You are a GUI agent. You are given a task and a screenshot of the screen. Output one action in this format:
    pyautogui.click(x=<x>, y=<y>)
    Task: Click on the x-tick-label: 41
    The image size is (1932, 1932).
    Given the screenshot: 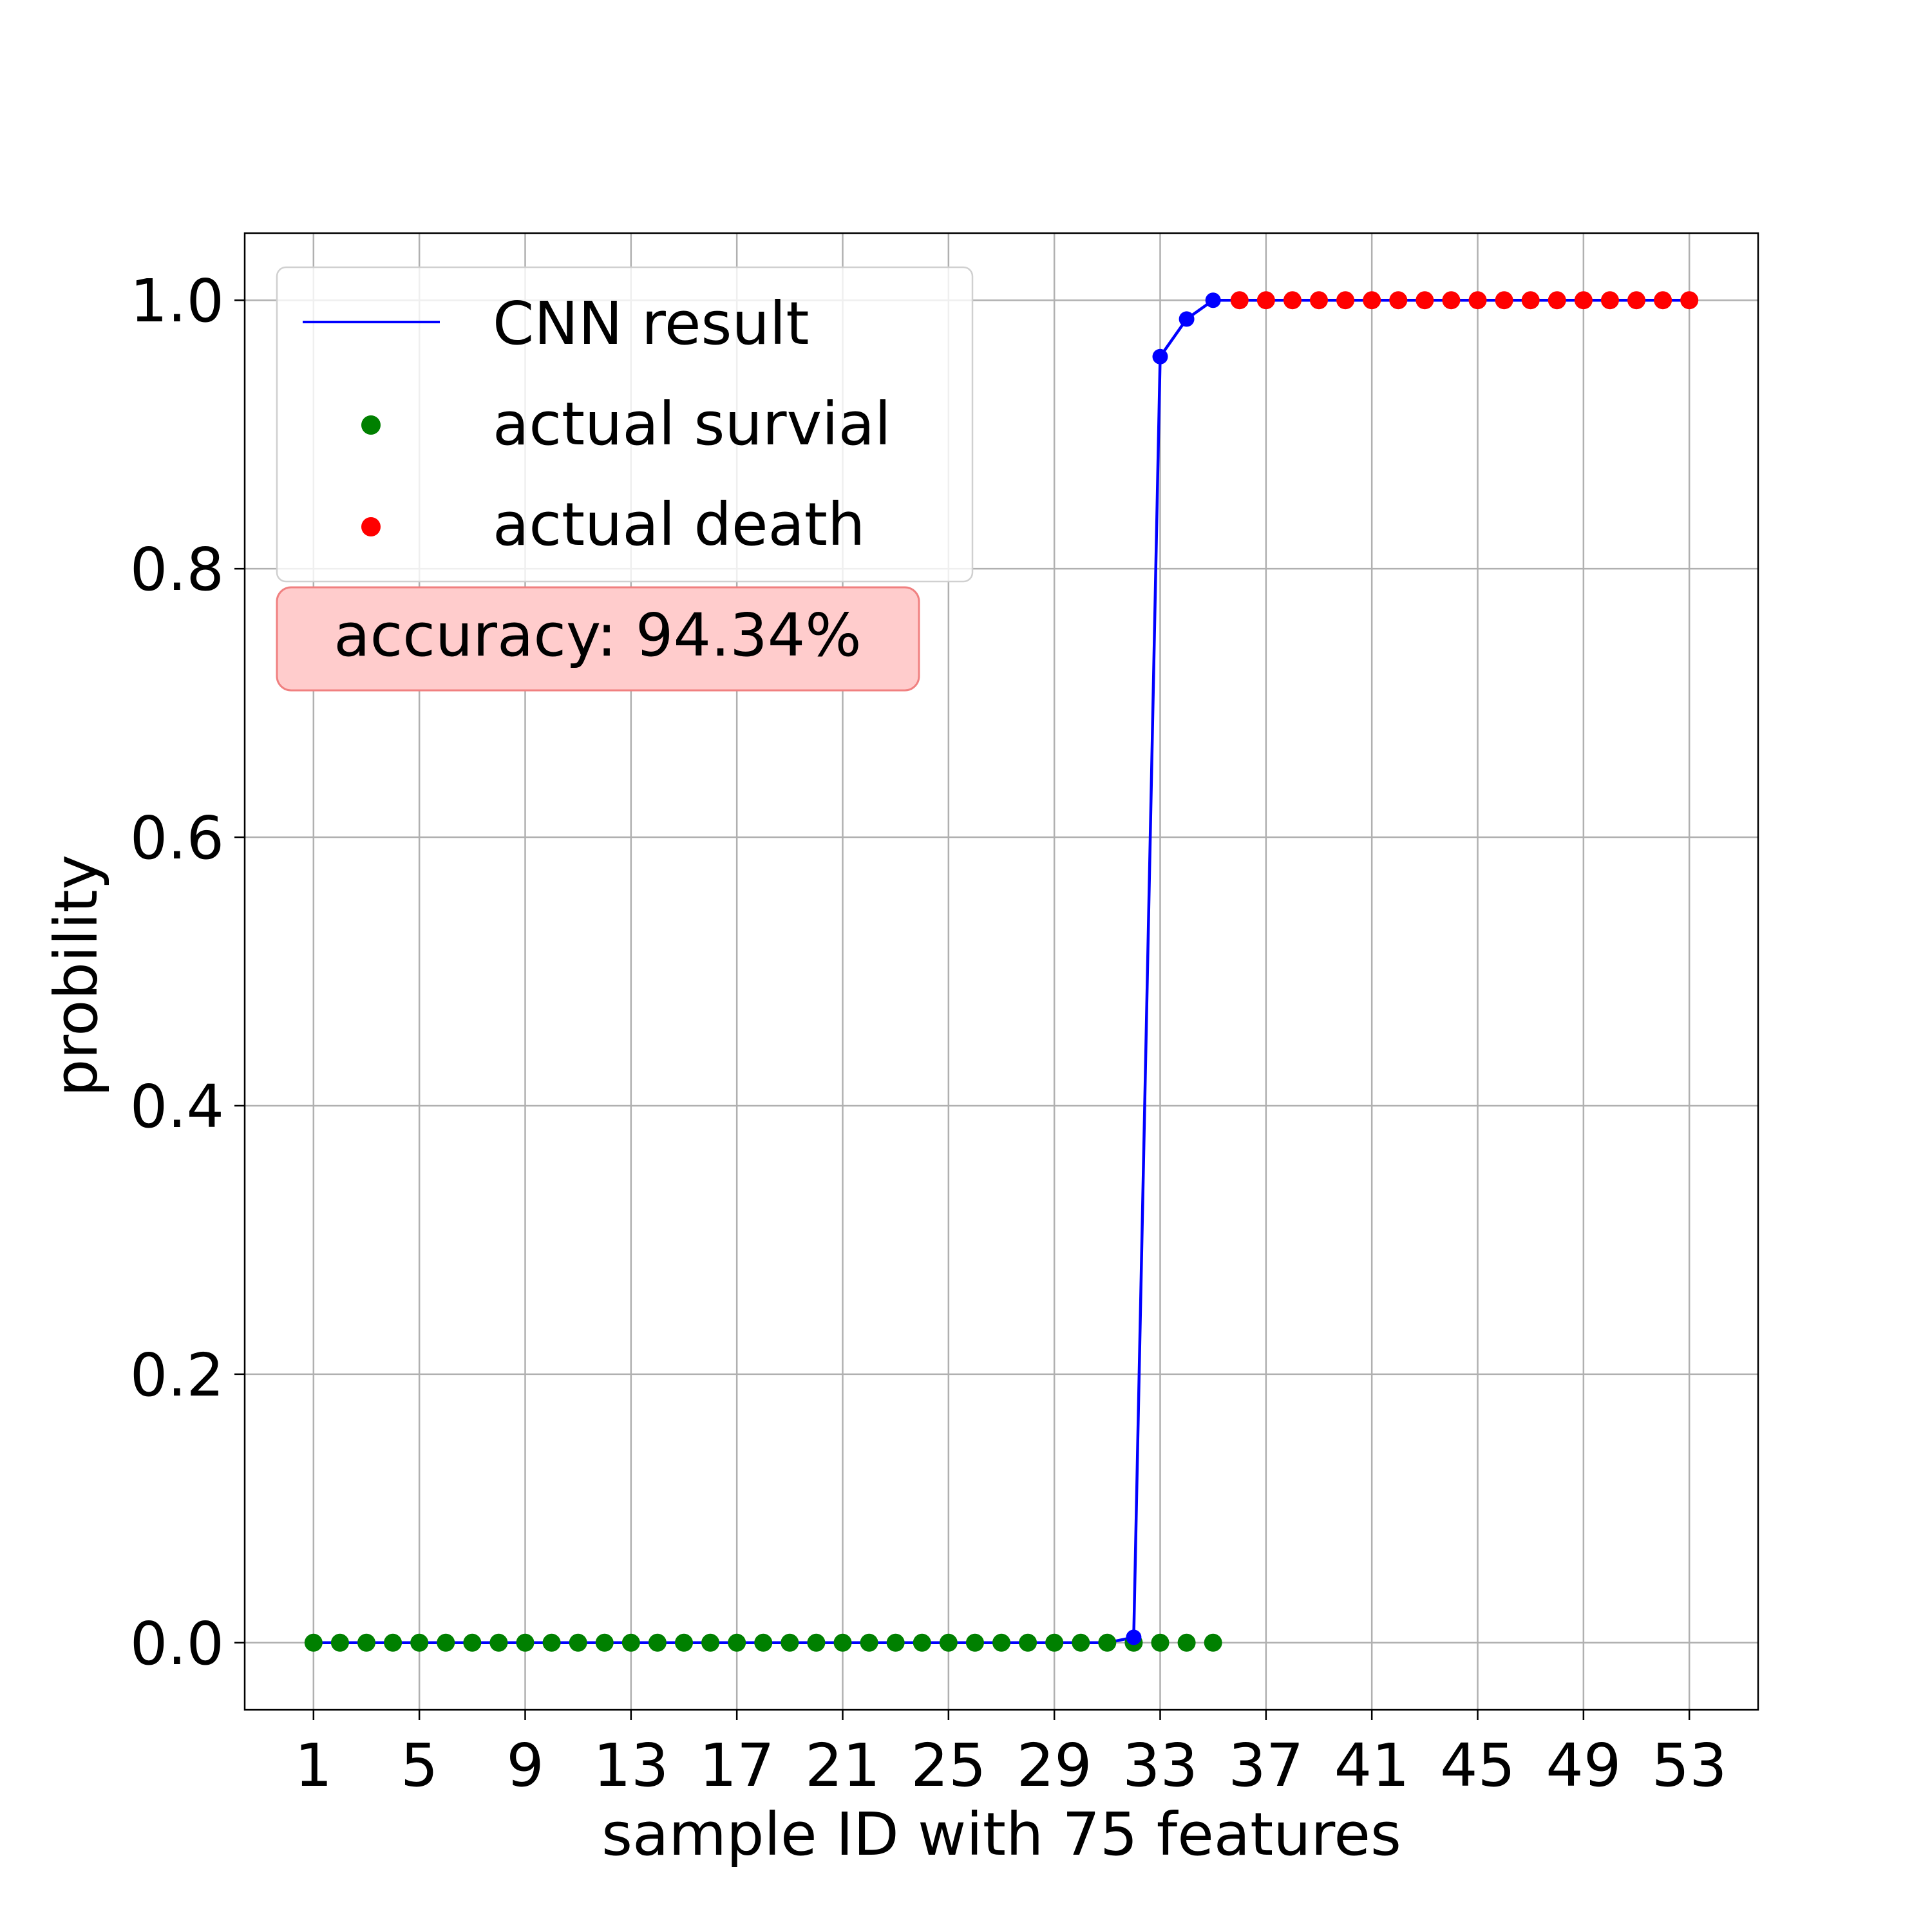 What is the action you would take?
    pyautogui.click(x=1372, y=1766)
    